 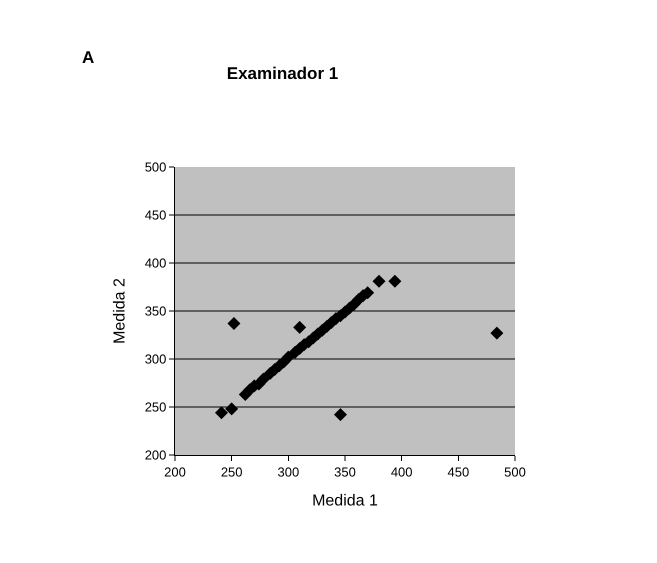 What do you see at coordinates (515, 472) in the screenshot?
I see `x-tick-label: 500` at bounding box center [515, 472].